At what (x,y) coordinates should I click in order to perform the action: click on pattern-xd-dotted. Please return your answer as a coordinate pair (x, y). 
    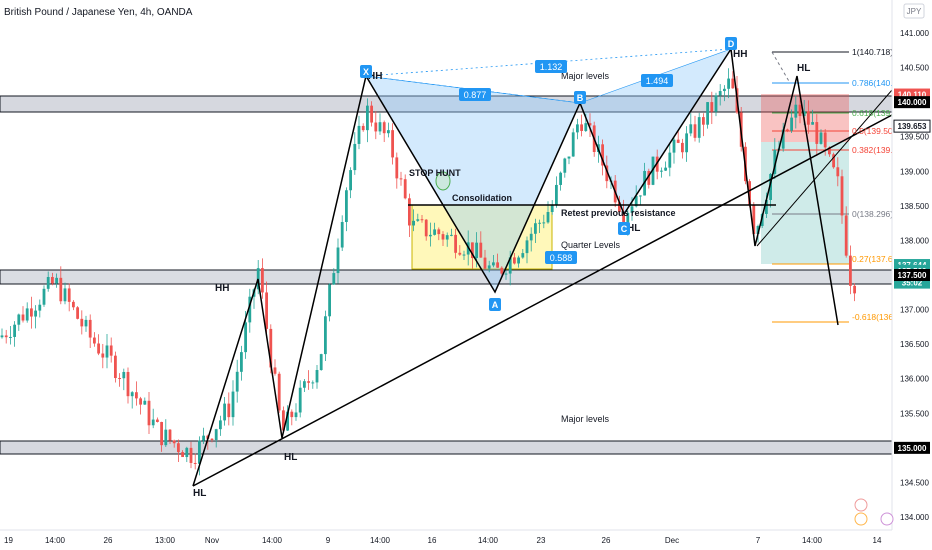
    Looking at the image, I should click on (548, 62).